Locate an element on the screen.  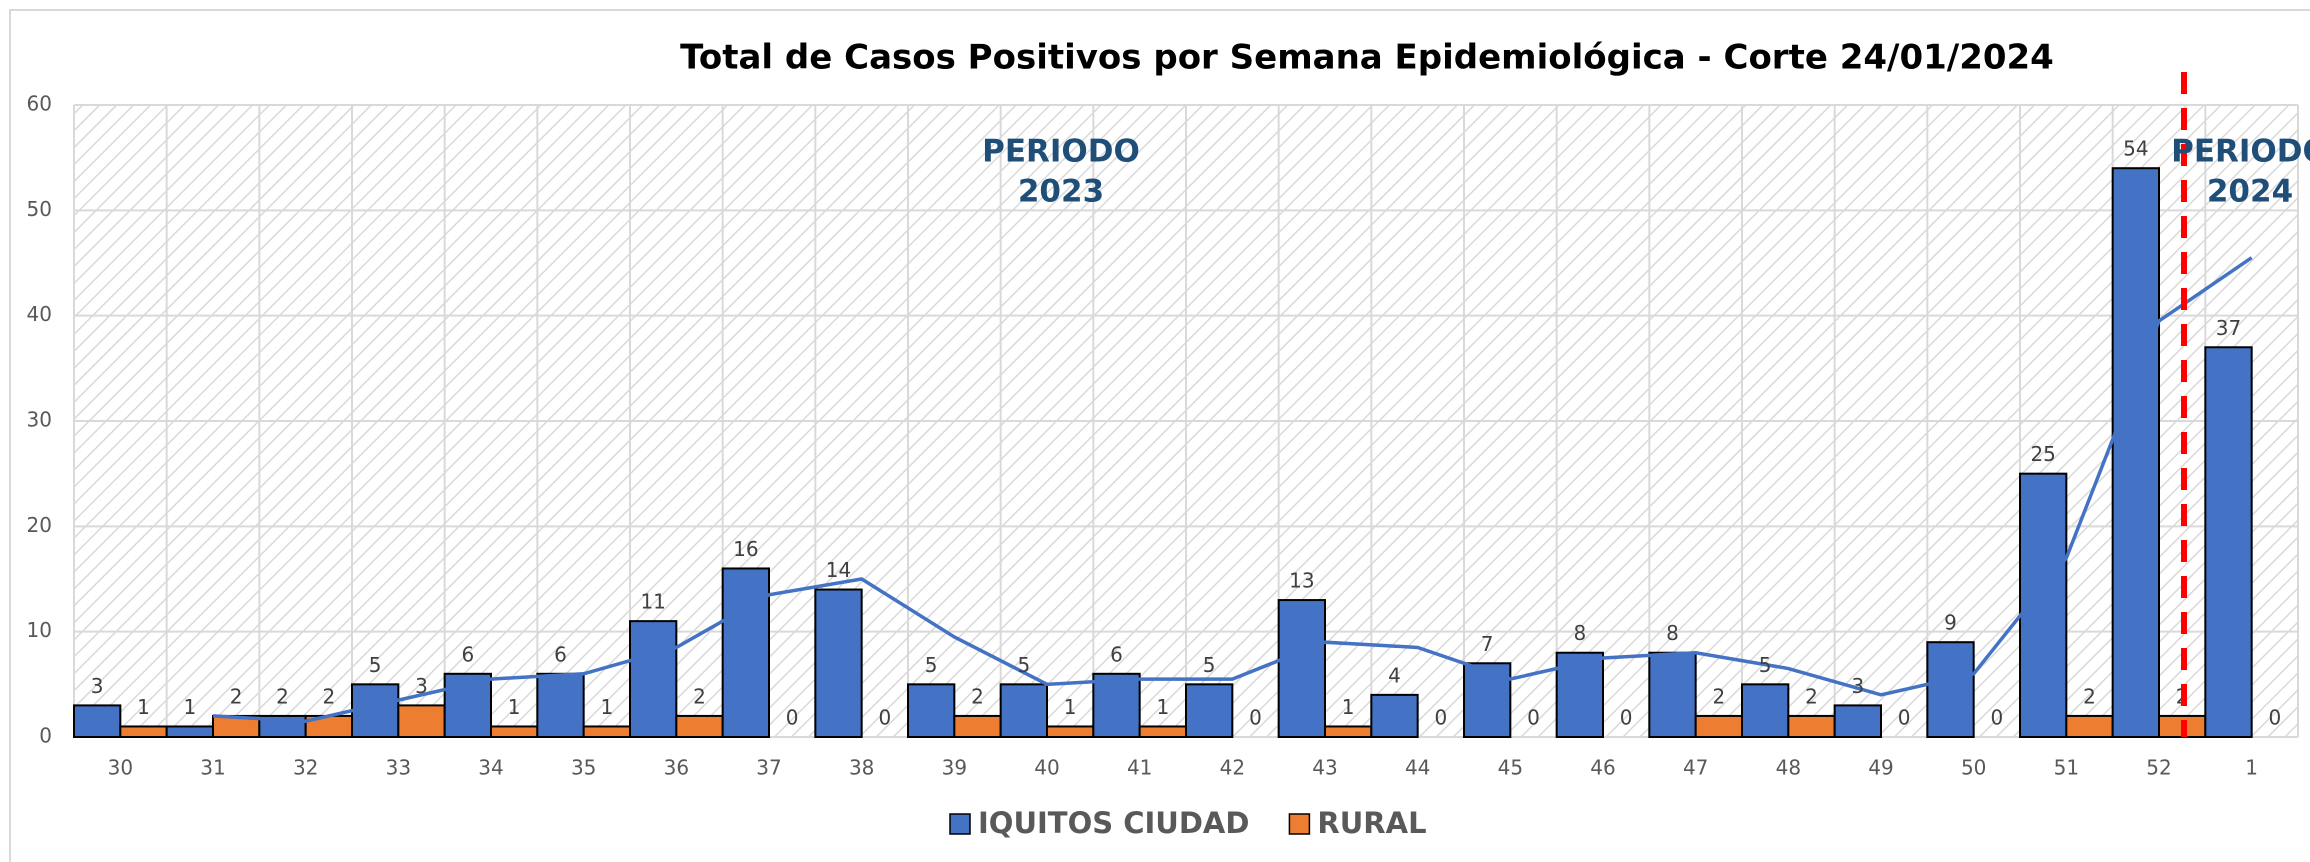
y-tick-label: 30 is located at coordinates (39, 420).